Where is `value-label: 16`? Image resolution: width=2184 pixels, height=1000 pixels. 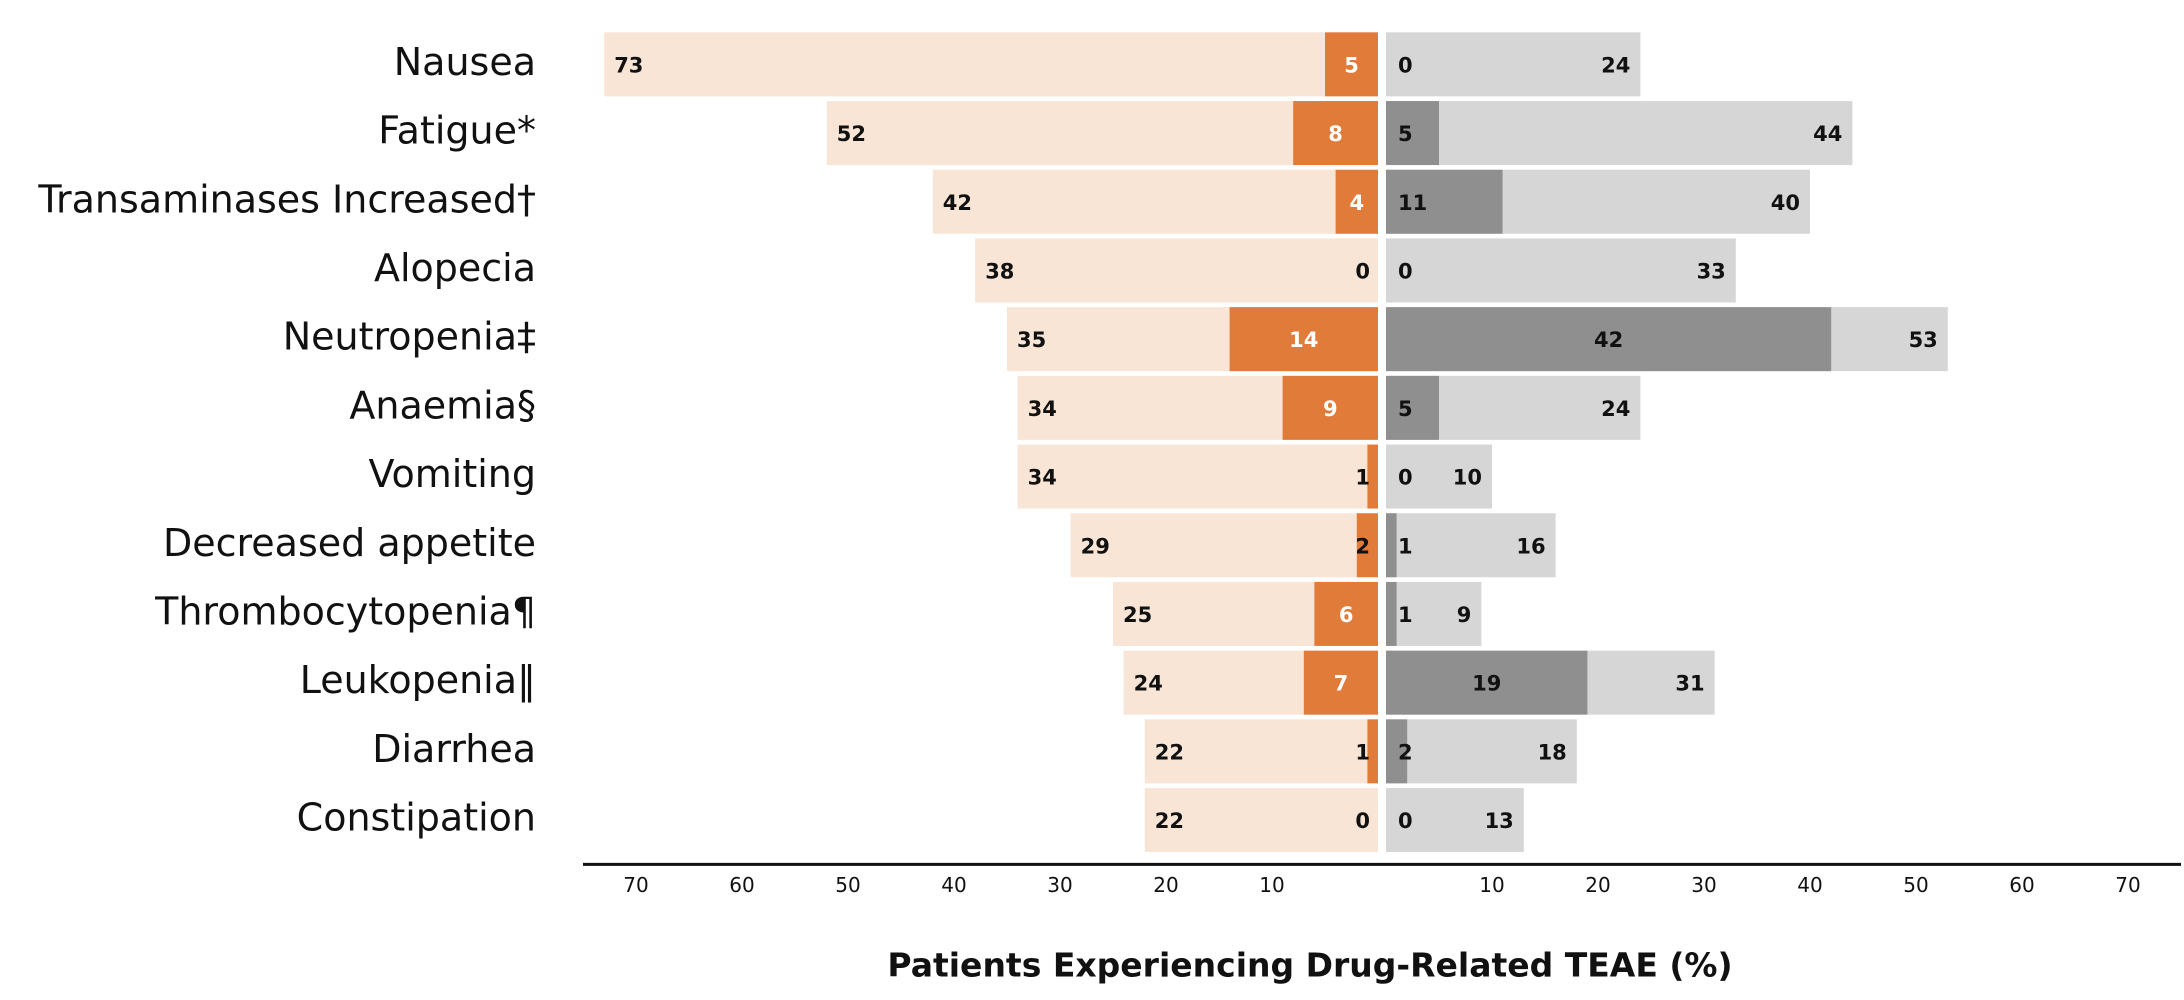
value-label: 16 is located at coordinates (1530, 546).